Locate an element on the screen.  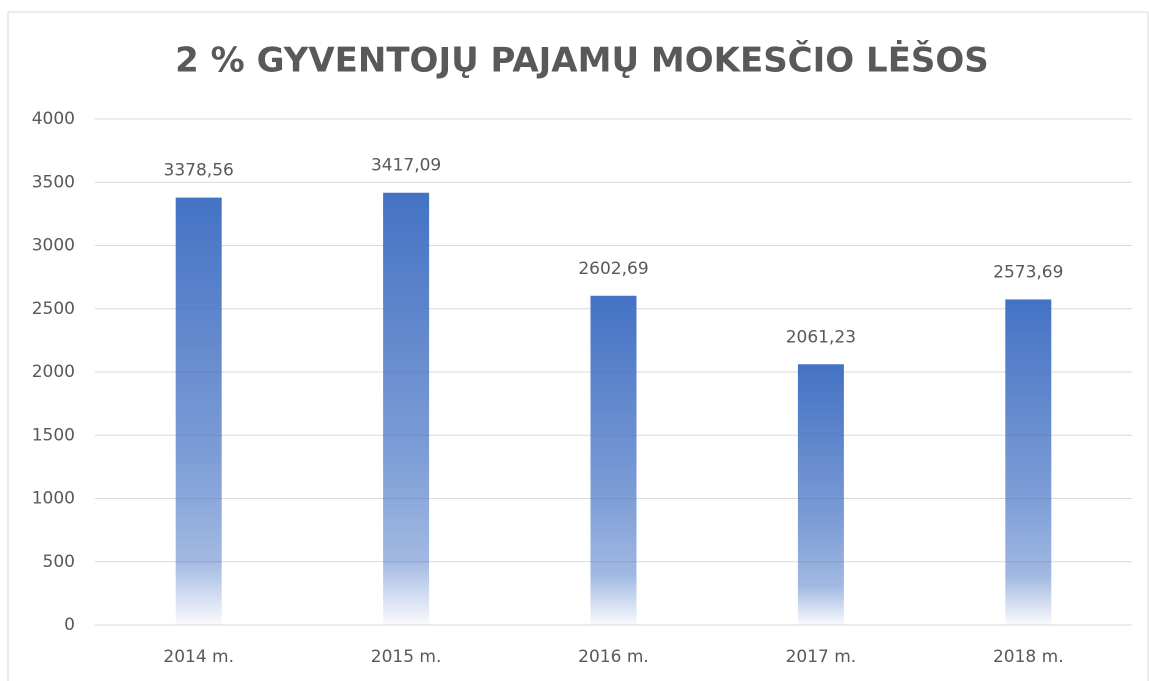
data-label: 2061,23 is located at coordinates (821, 337).